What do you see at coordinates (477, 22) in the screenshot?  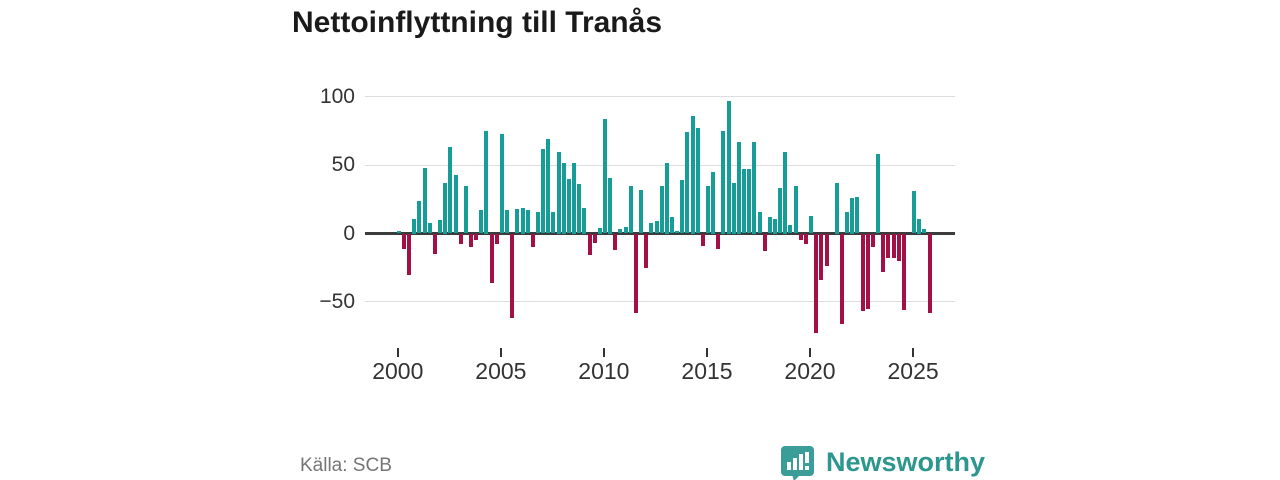 I see `chart-title: Nettoinflyttning till Tranås` at bounding box center [477, 22].